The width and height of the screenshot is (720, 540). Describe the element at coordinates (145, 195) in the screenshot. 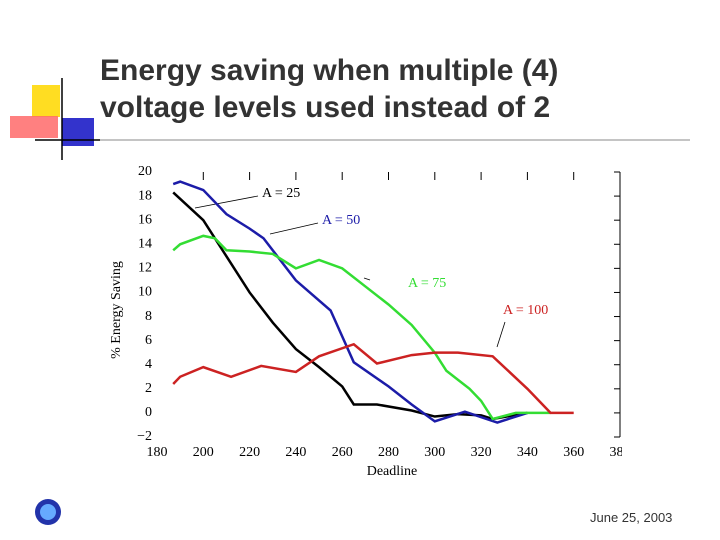

I see `y-tick-label: 18` at that location.